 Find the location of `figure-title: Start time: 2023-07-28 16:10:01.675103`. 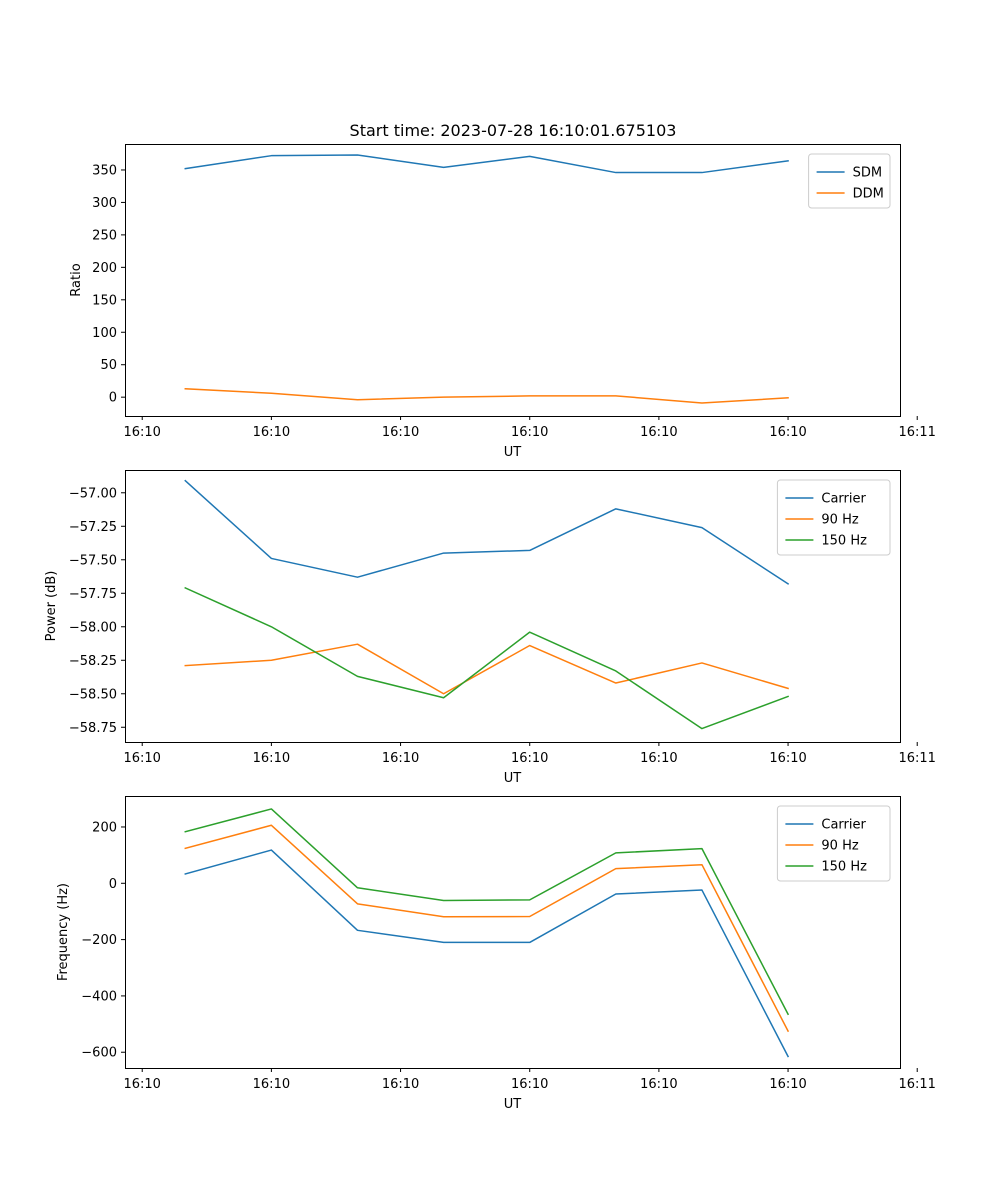

figure-title: Start time: 2023-07-28 16:10:01.675103 is located at coordinates (513, 130).